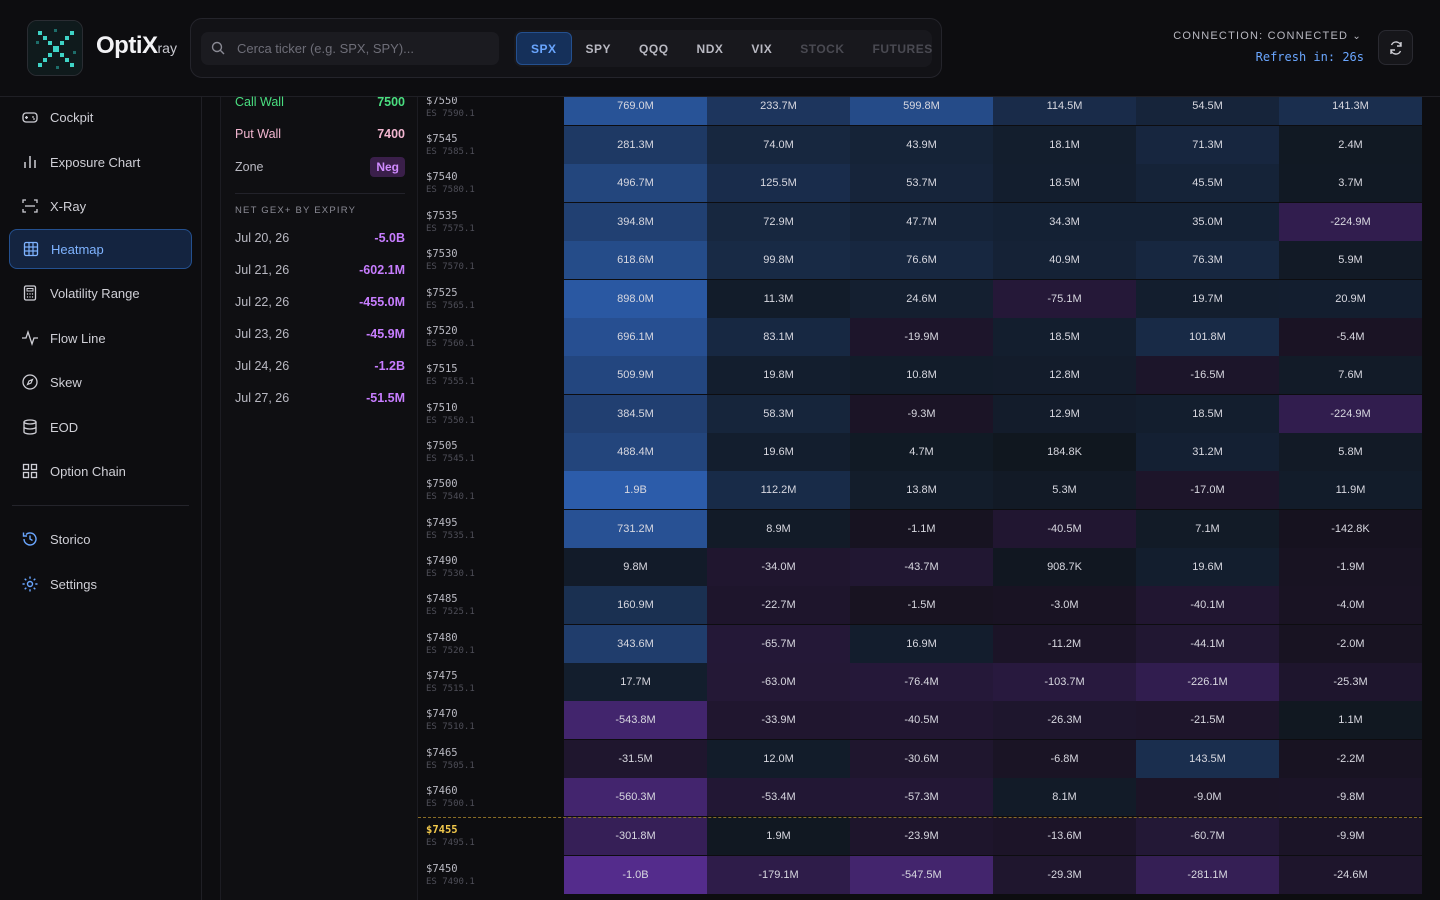 The width and height of the screenshot is (1440, 900). I want to click on heatmap-cell: 908.7K, so click(1064, 567).